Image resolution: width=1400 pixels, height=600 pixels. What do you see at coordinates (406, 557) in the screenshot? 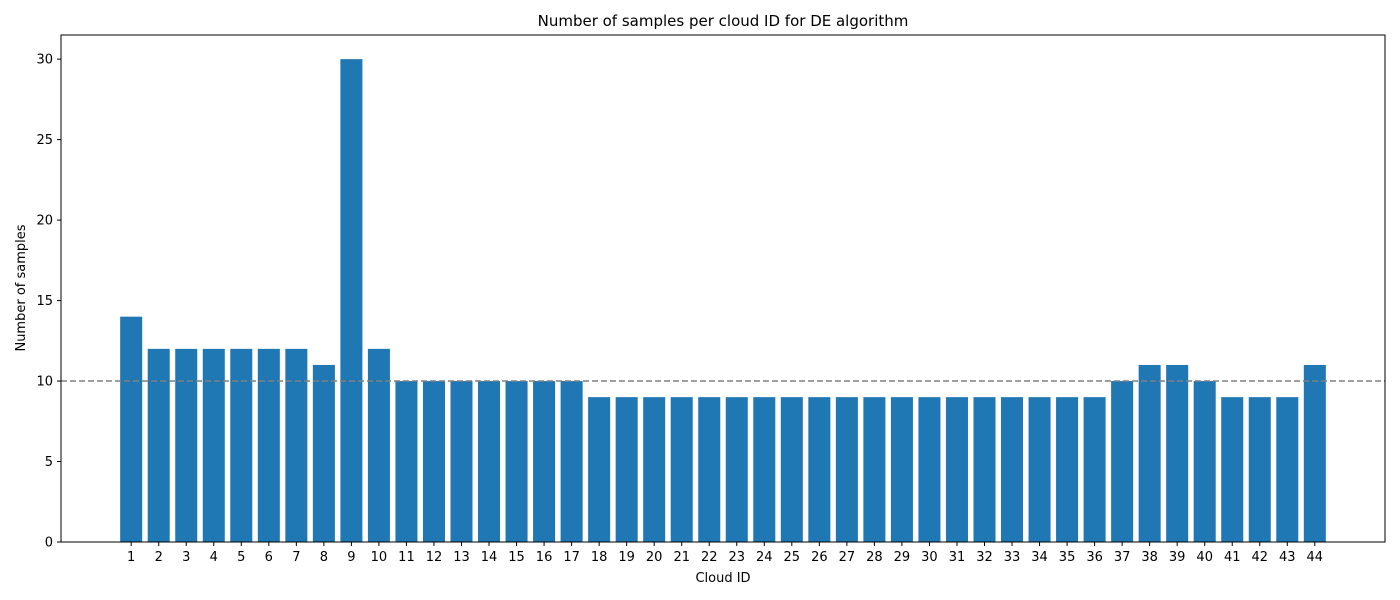
I see `x-tick-label: 11` at bounding box center [406, 557].